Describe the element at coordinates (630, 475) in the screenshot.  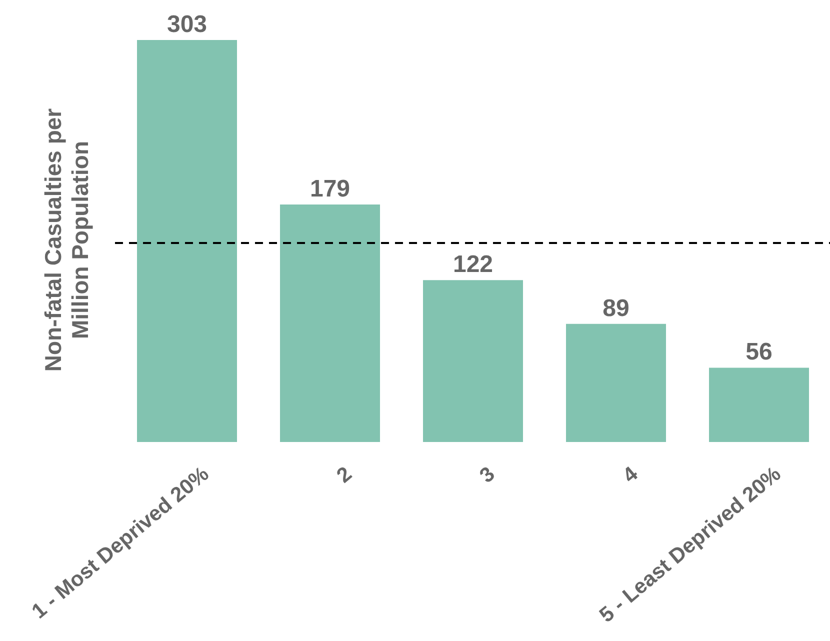
I see `x-tick-label: 4` at that location.